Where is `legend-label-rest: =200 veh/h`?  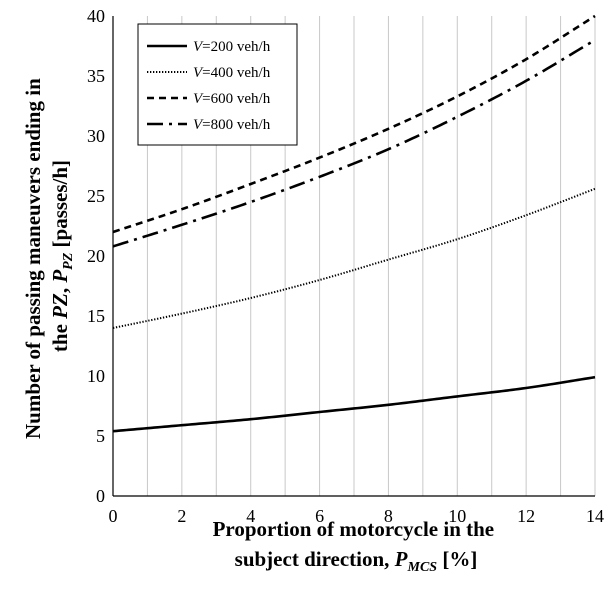
legend-label-rest: =200 veh/h is located at coordinates (236, 47).